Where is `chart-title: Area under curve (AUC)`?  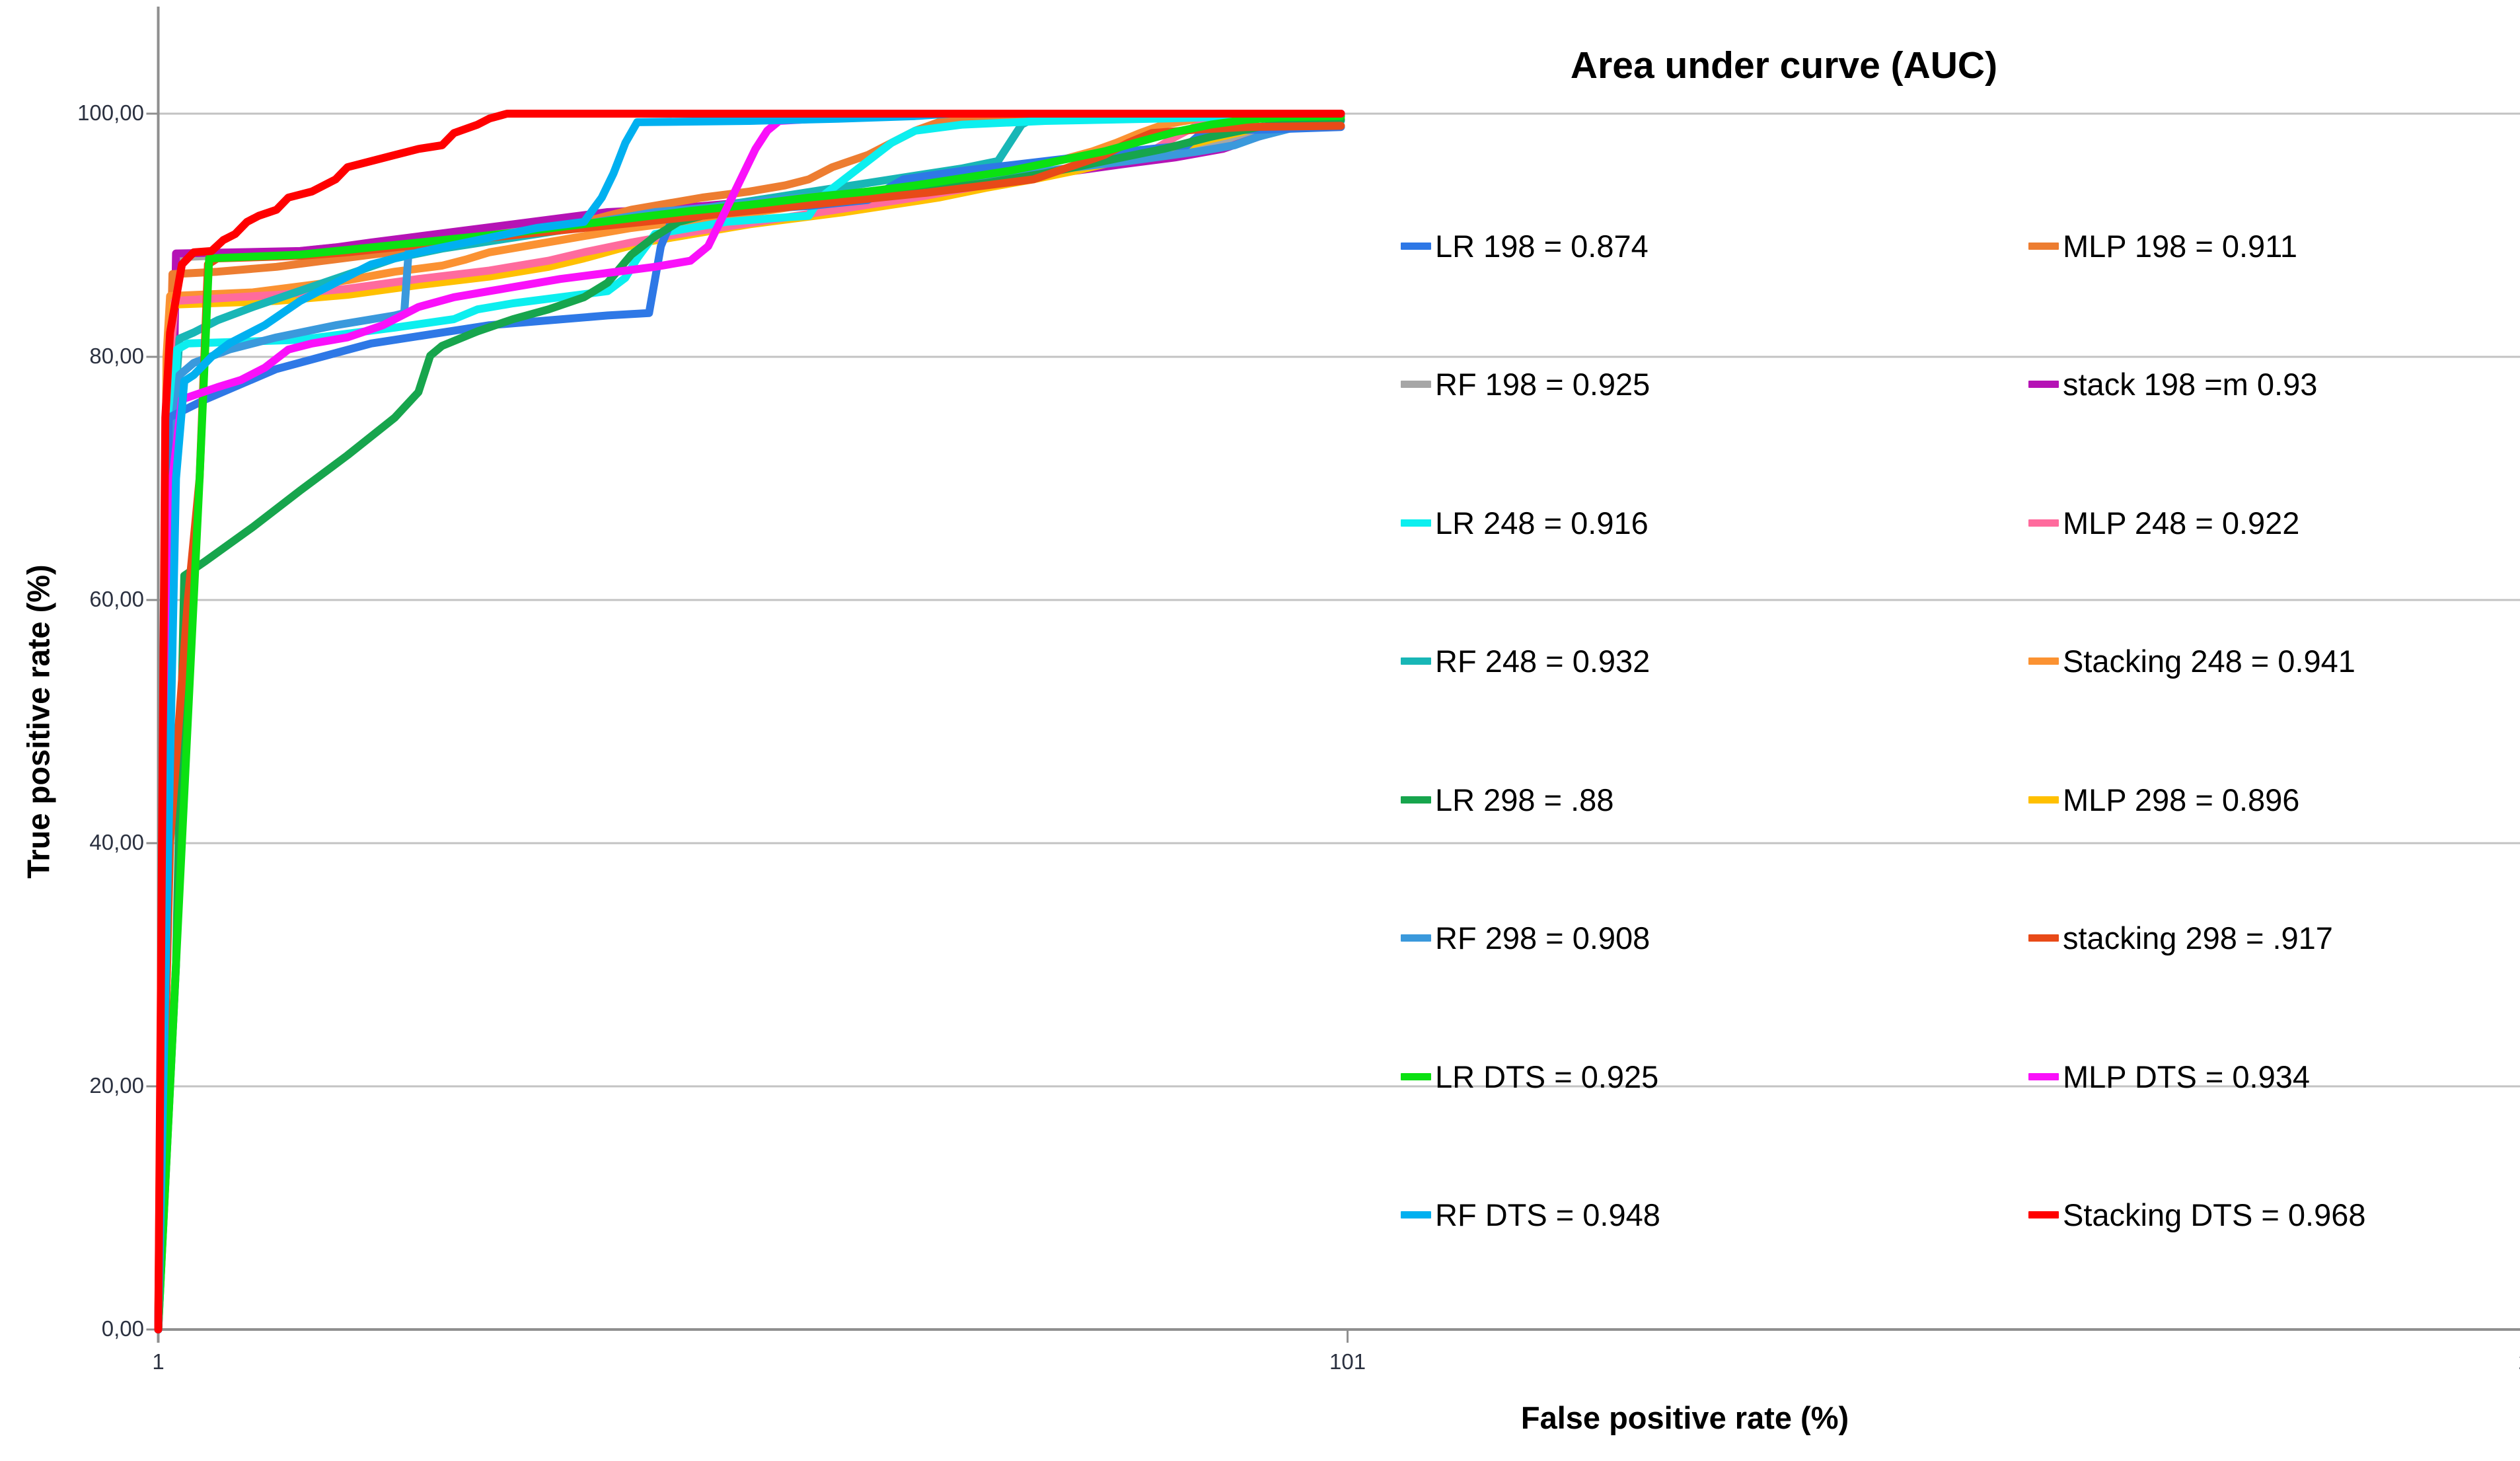
chart-title: Area under curve (AUC) is located at coordinates (1784, 65).